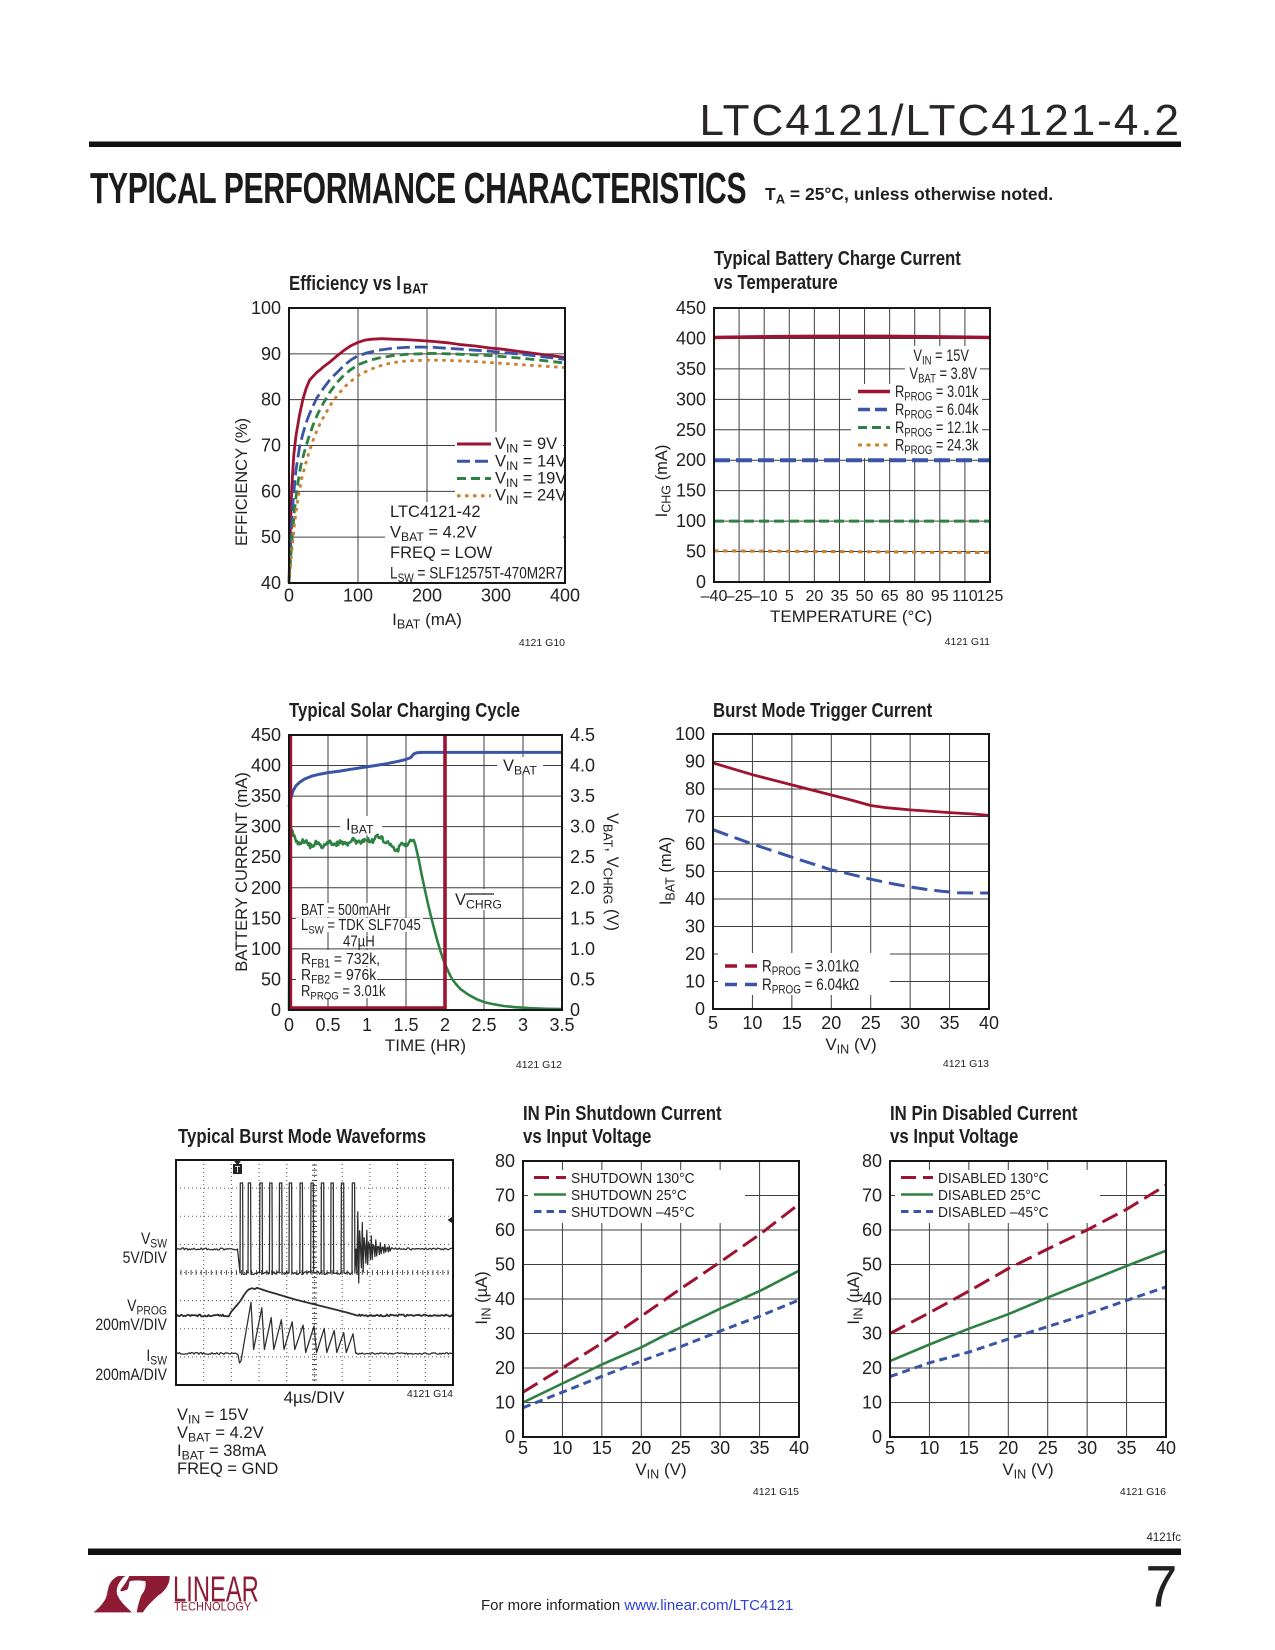 This screenshot has height=1650, width=1275. I want to click on svg-text: VBAT, VCHRG (V), so click(611, 872).